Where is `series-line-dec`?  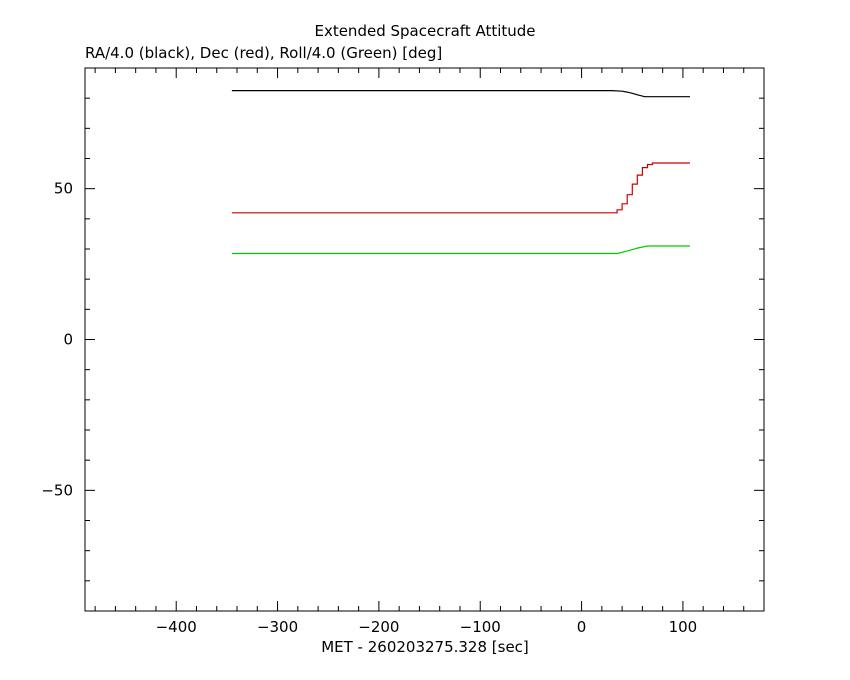
series-line-dec is located at coordinates (460, 188).